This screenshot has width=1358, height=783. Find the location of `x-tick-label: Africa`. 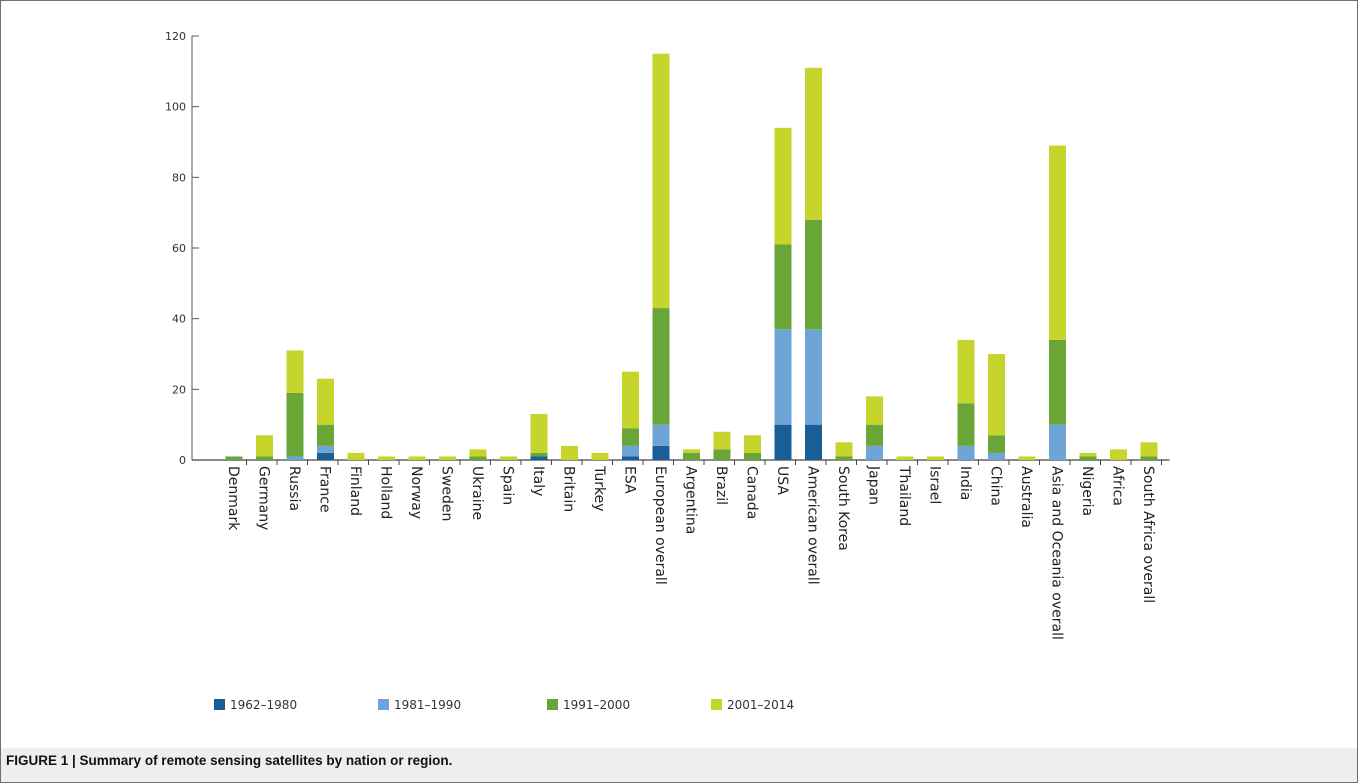

x-tick-label: Africa is located at coordinates (1118, 486).